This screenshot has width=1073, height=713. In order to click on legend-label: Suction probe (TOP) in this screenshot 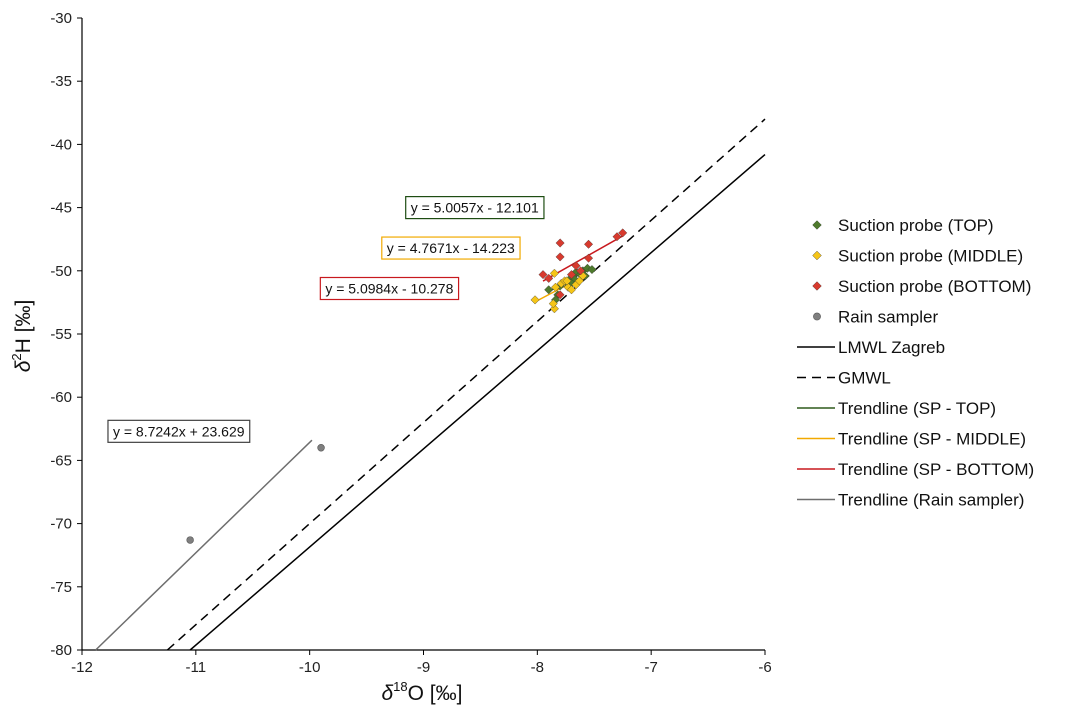, I will do `click(916, 225)`.